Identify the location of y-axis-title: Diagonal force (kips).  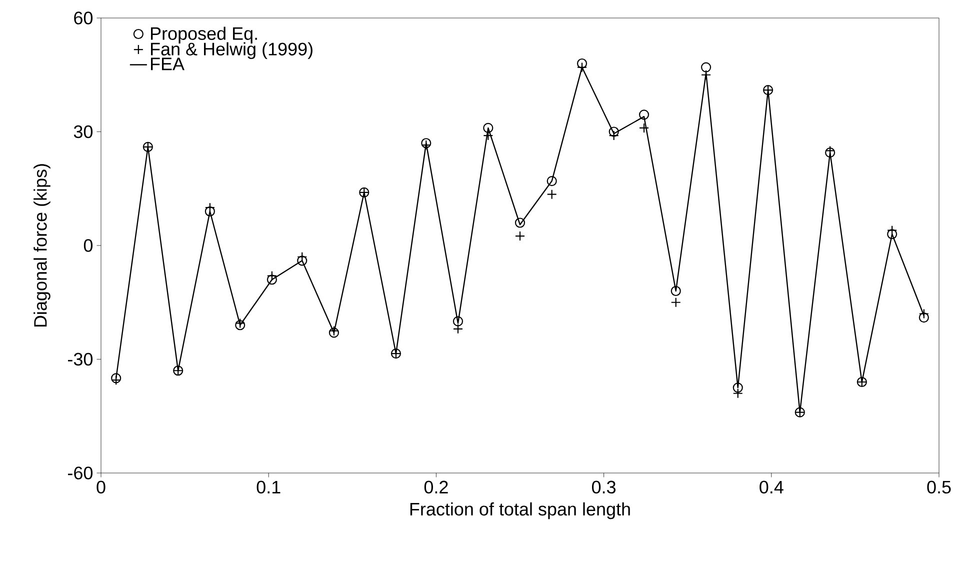
(42, 245).